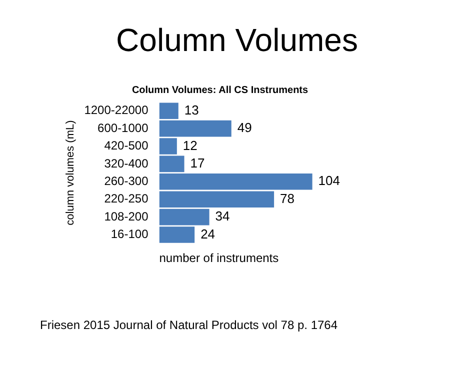  What do you see at coordinates (219, 258) in the screenshot?
I see `x-axis-title: number of instruments` at bounding box center [219, 258].